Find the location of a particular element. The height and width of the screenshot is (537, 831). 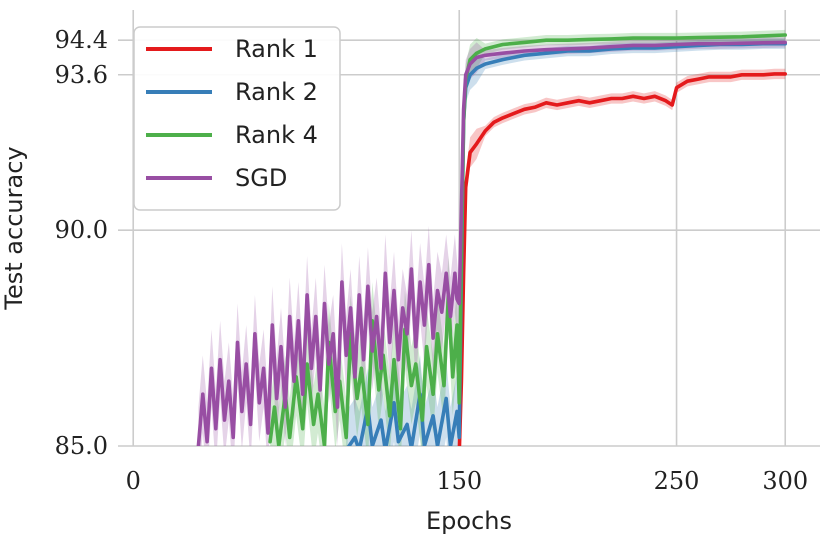

x-tick-labels: 0 150 250 300 is located at coordinates (467, 481).